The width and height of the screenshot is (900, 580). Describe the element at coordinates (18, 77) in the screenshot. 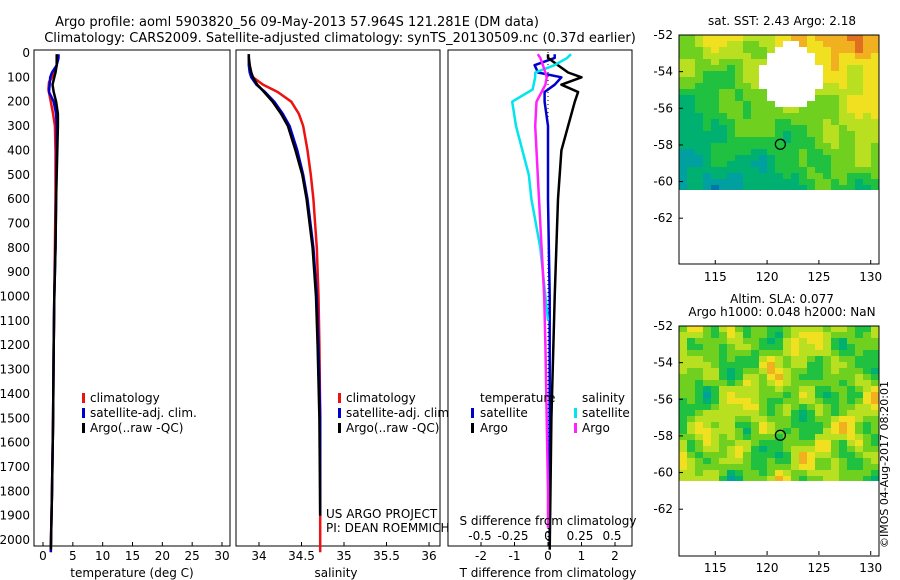

I see `depth-tick-label: 100` at that location.